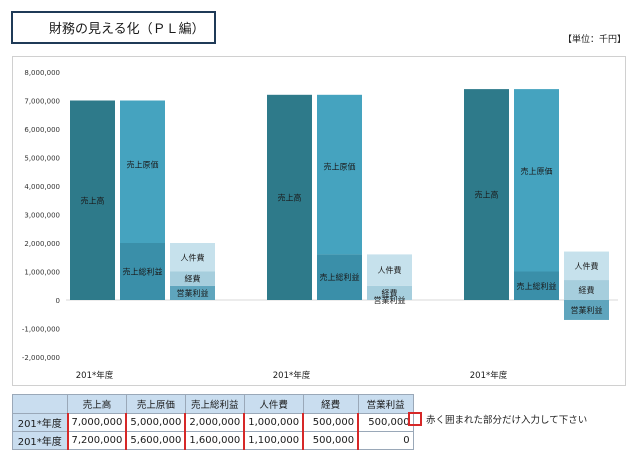 This screenshot has height=450, width=640. Describe the element at coordinates (42, 130) in the screenshot. I see `y-tick-label: 6,000,000` at that location.